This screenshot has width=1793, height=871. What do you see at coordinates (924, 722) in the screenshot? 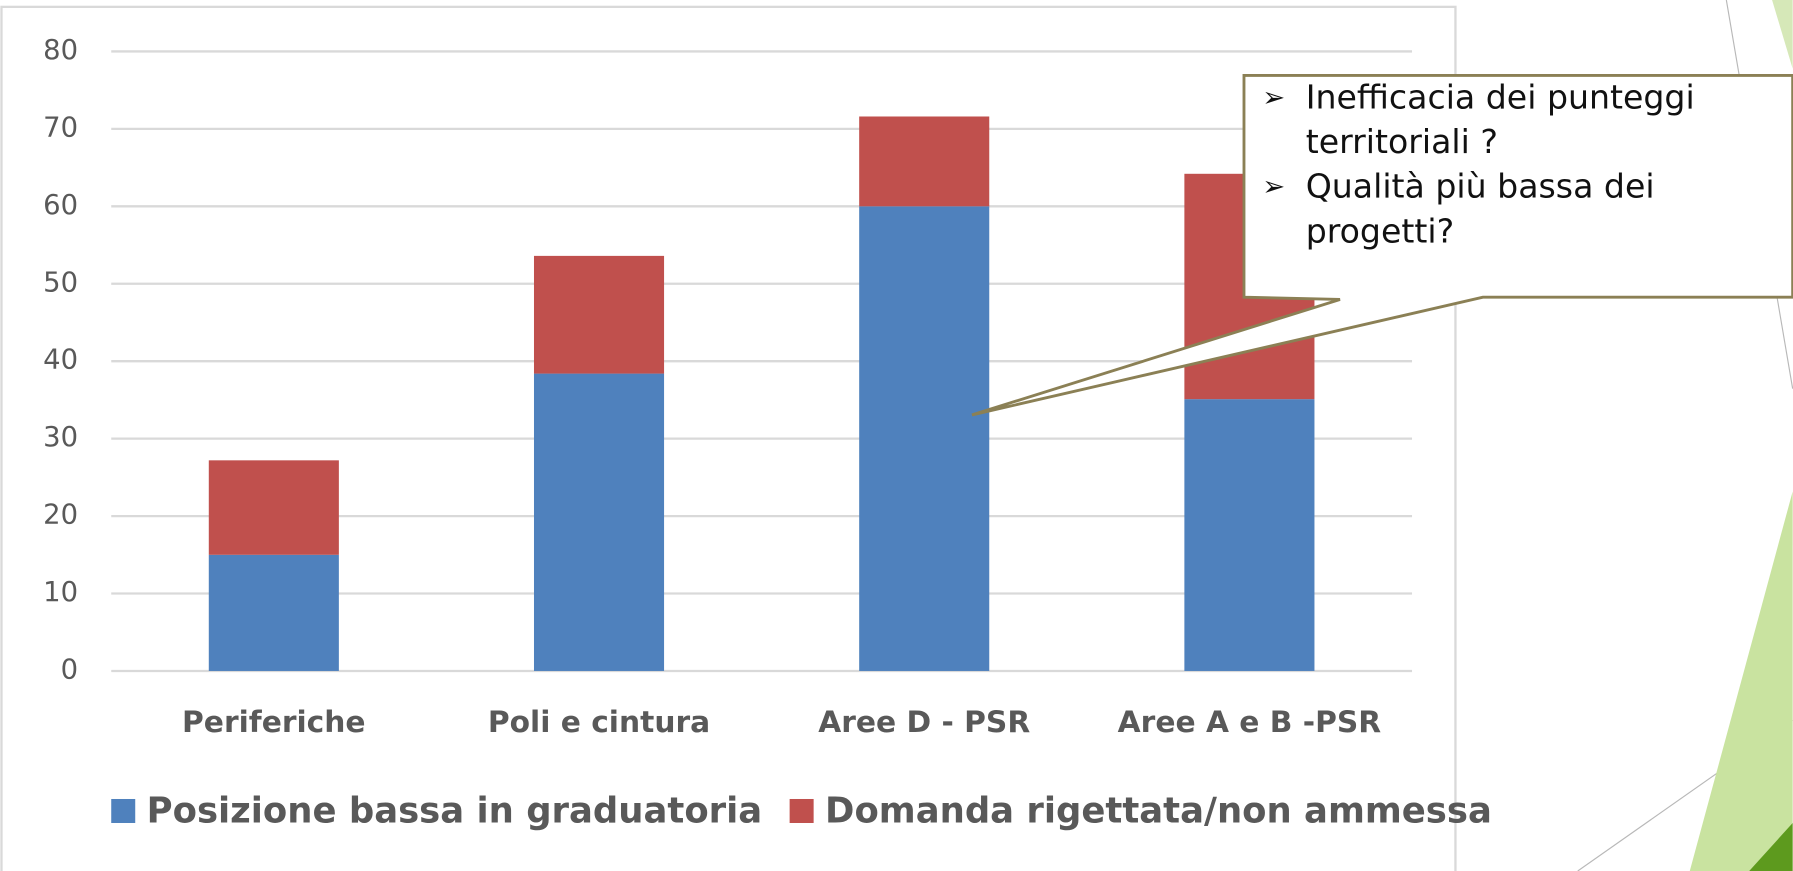
I see `x-tick-label: Aree D - PSR` at bounding box center [924, 722].